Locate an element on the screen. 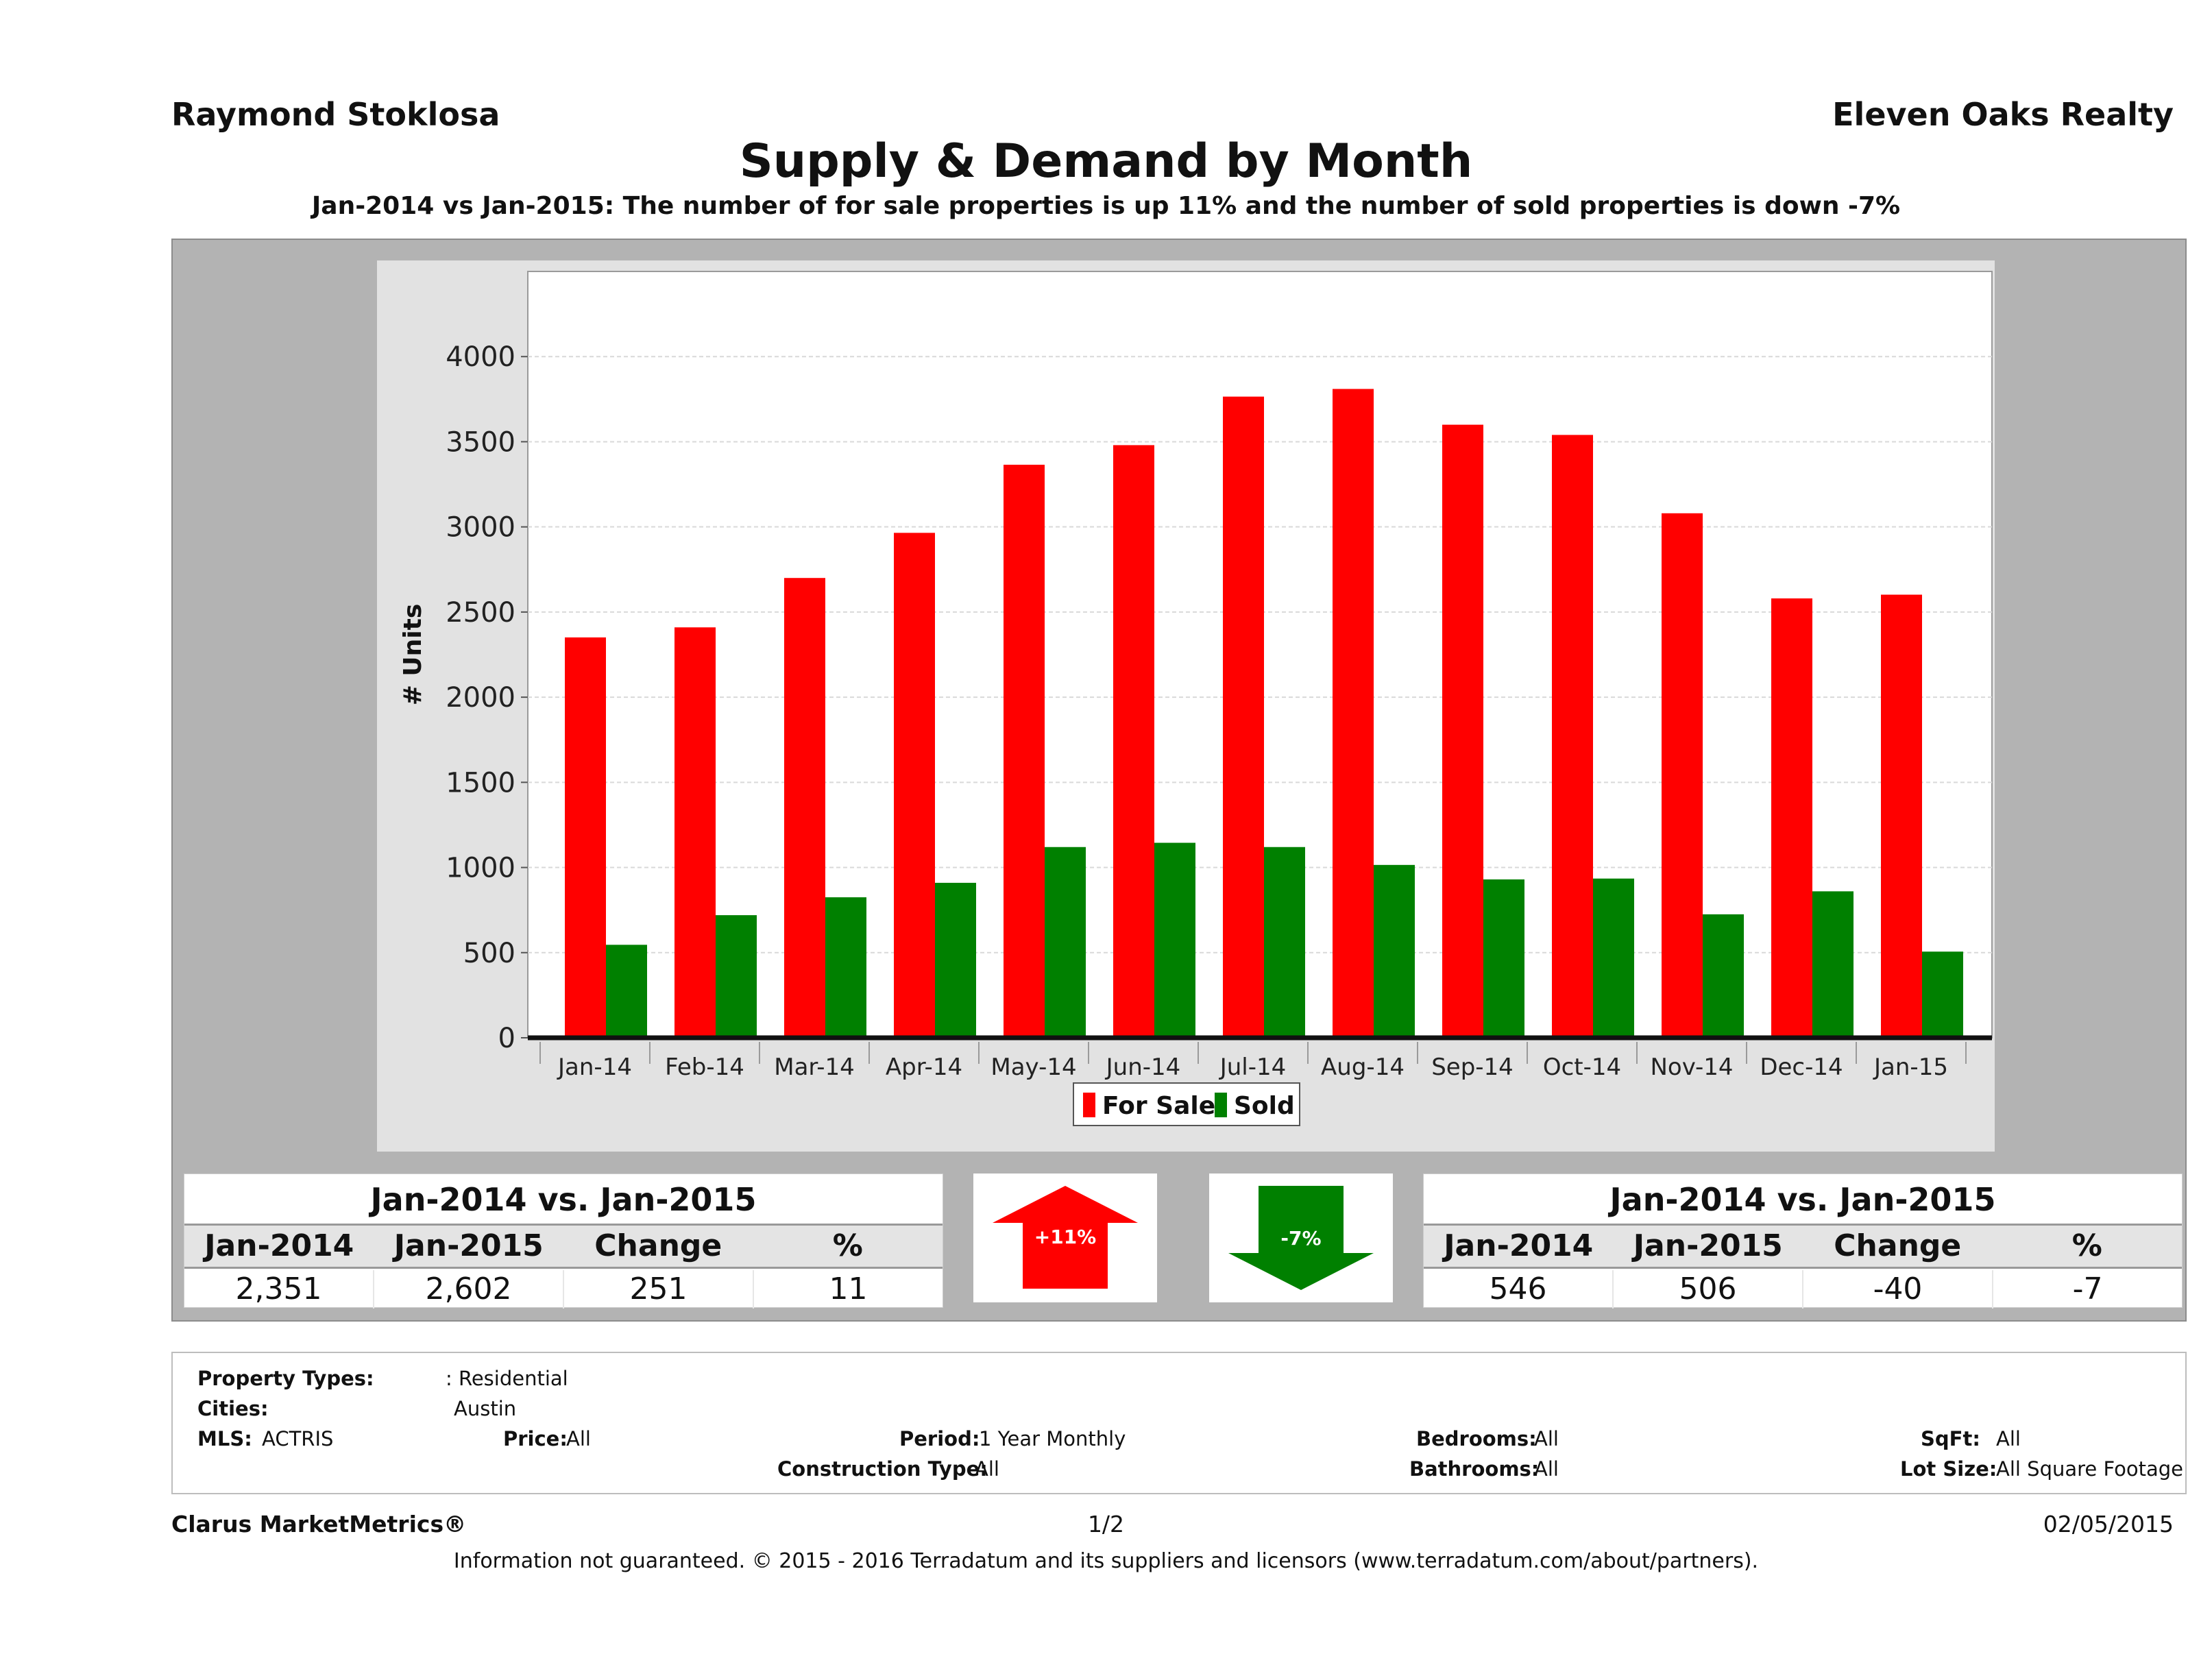 Image resolution: width=2212 pixels, height=1678 pixels. bathrooms-value: All is located at coordinates (1546, 1469).